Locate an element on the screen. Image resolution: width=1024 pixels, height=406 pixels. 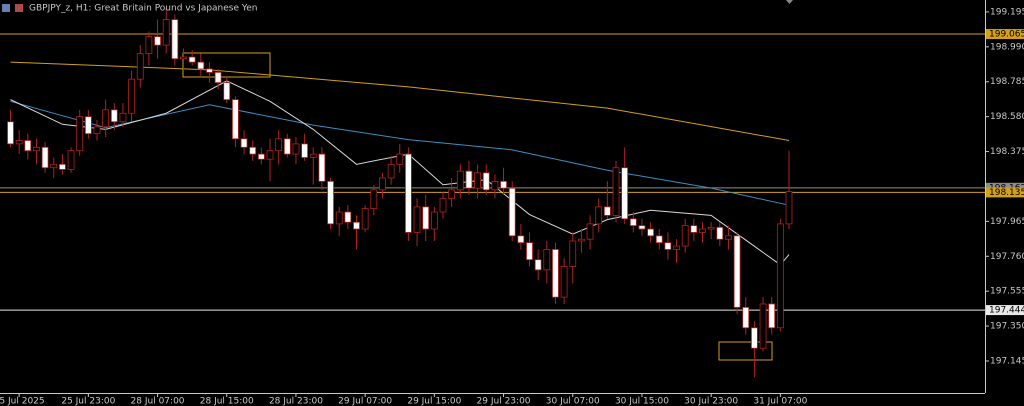
y-tick-label: 198.375 is located at coordinates (1007, 152).